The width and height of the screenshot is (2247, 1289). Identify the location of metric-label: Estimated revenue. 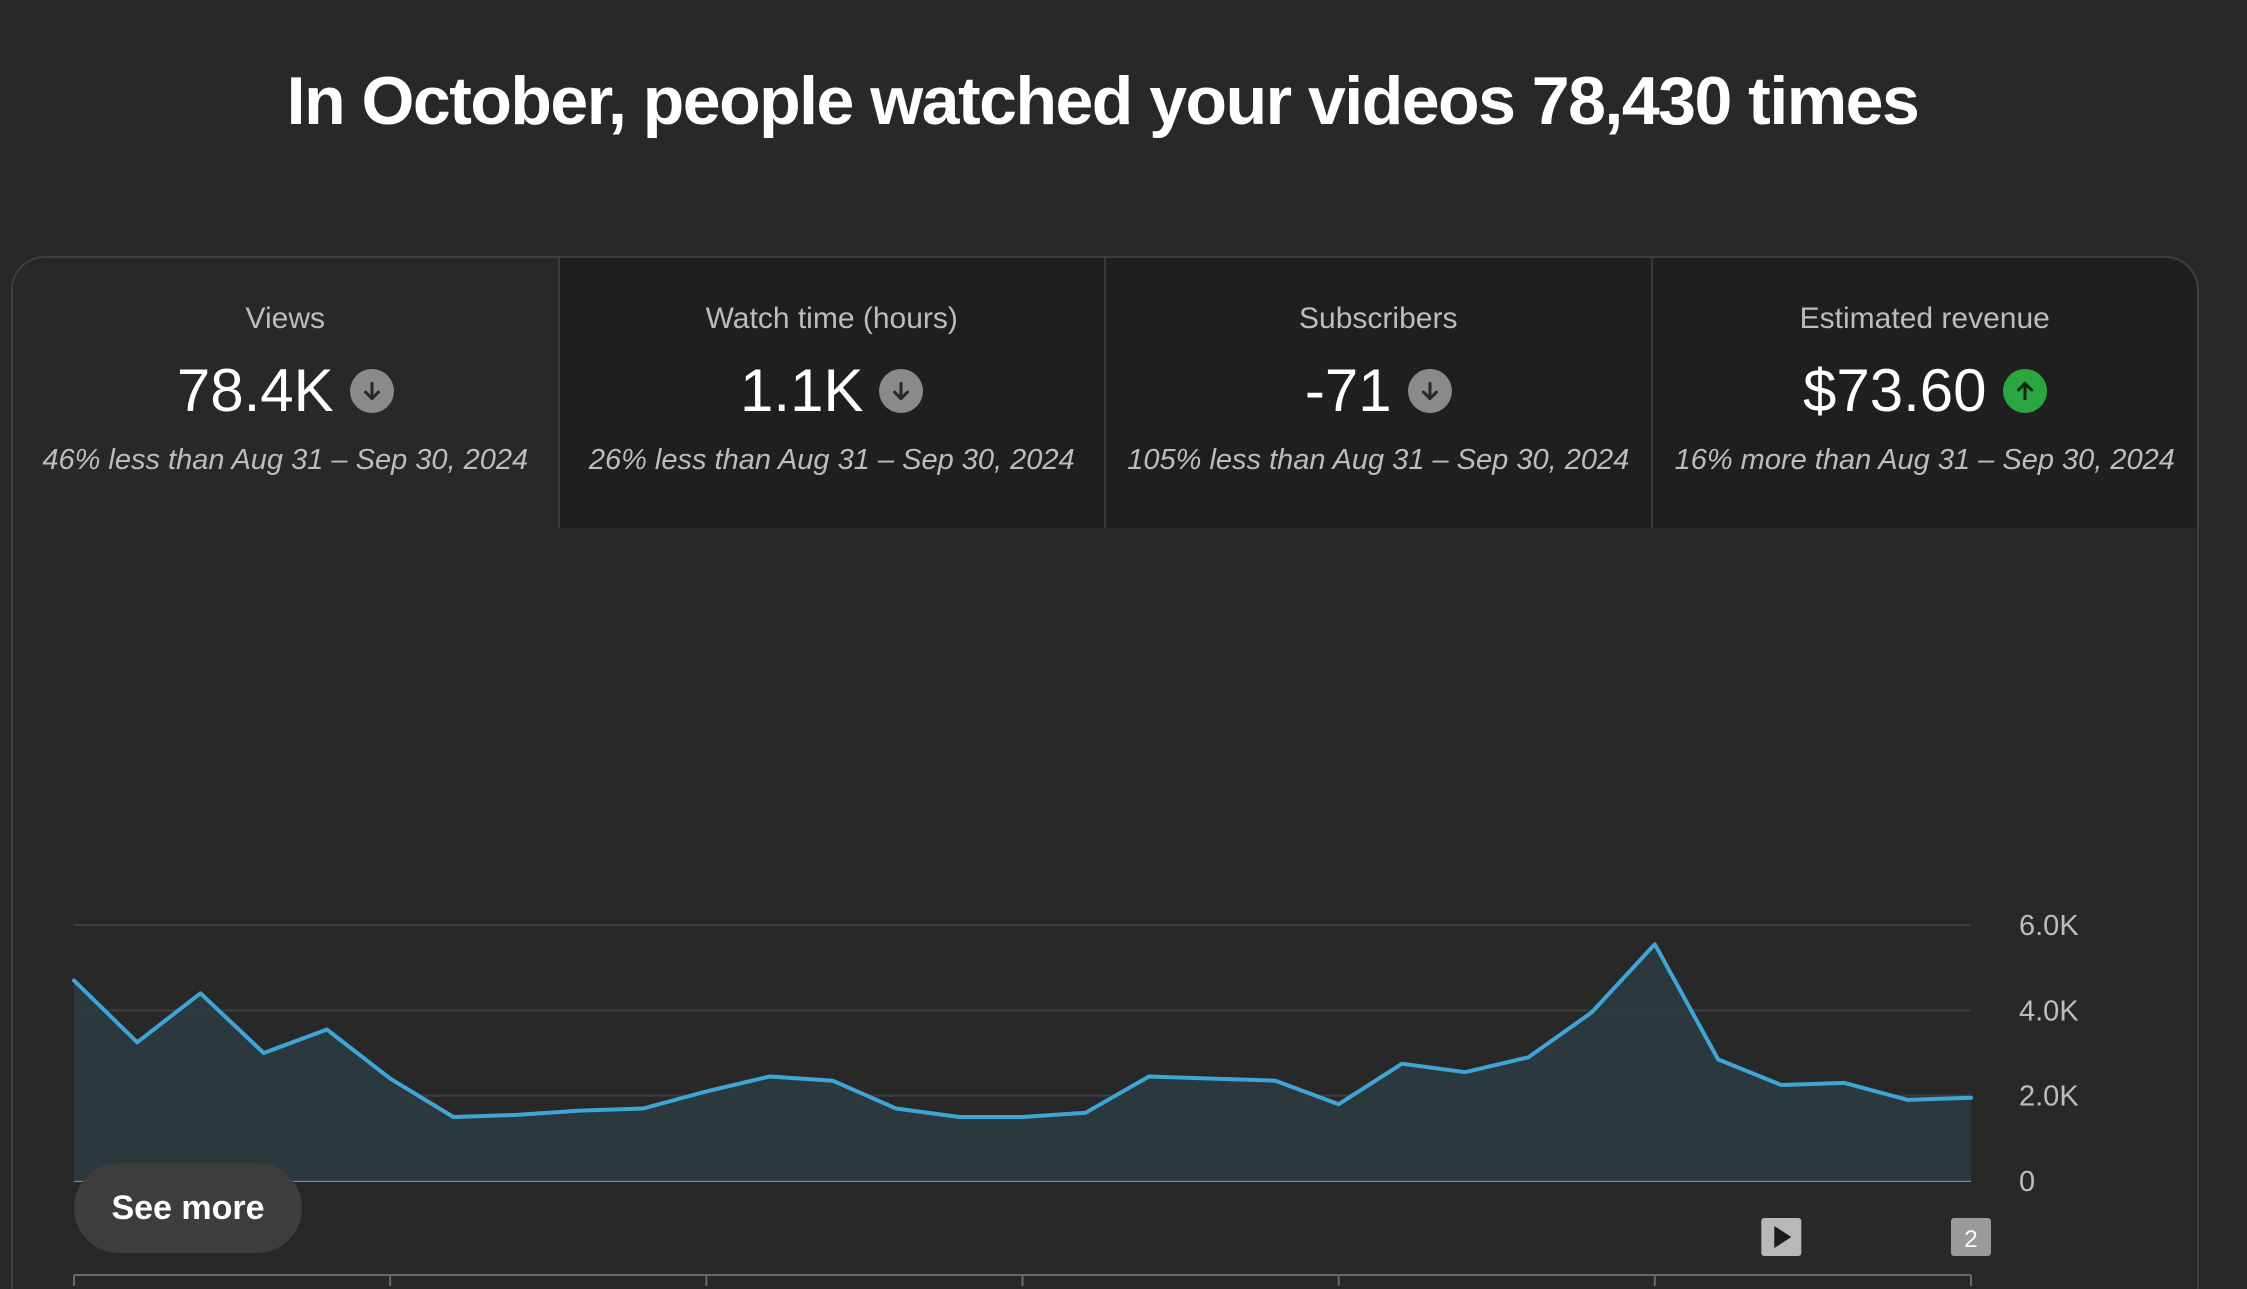
(1924, 318).